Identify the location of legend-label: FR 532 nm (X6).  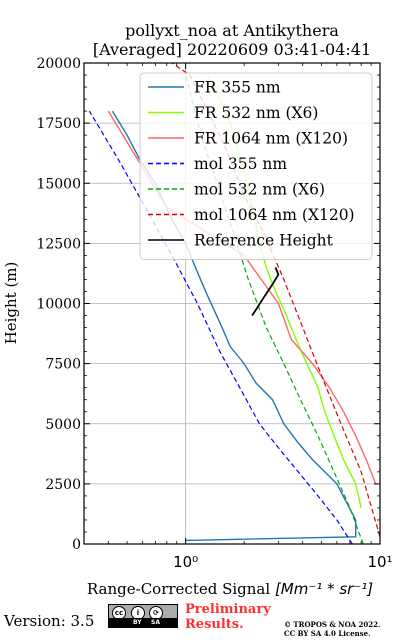
(256, 113).